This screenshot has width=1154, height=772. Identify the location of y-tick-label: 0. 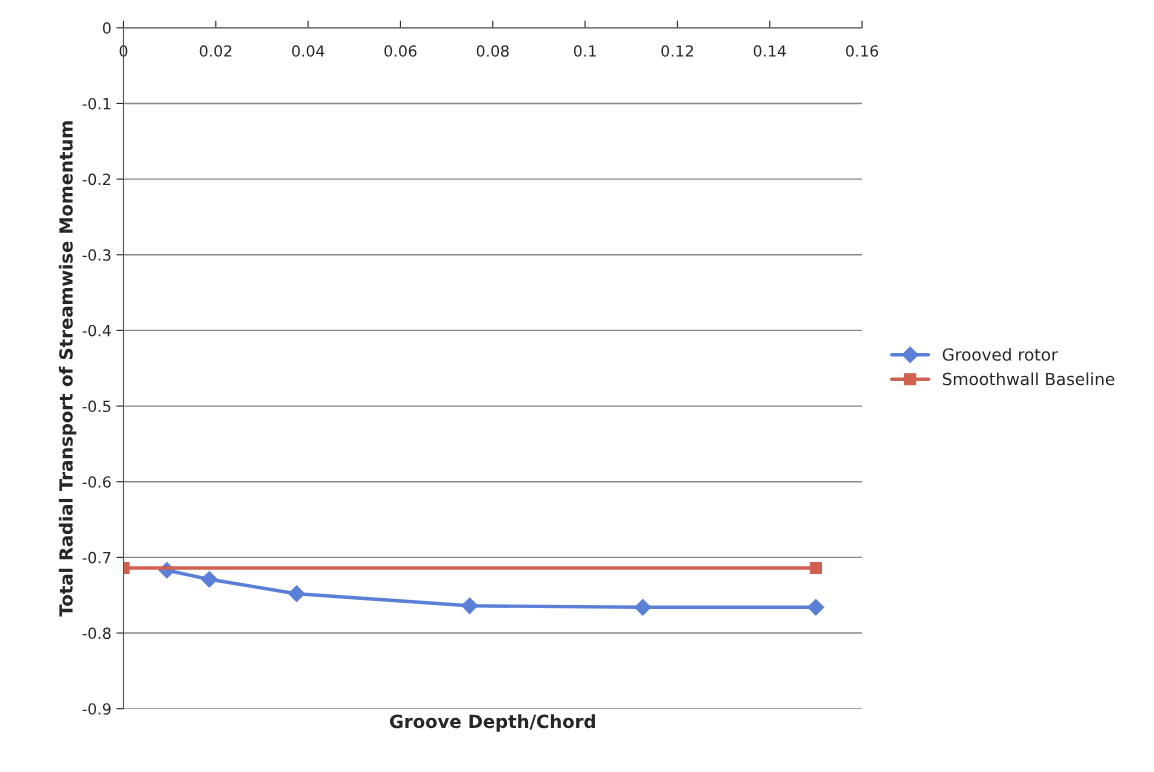
(106, 28).